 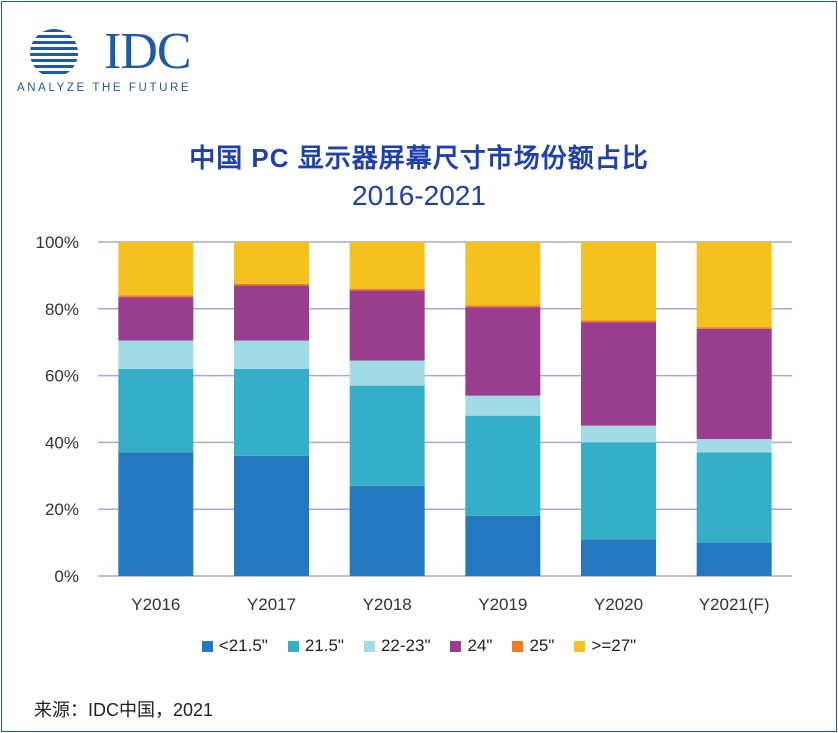 I want to click on legend-item: 25", so click(x=533, y=646).